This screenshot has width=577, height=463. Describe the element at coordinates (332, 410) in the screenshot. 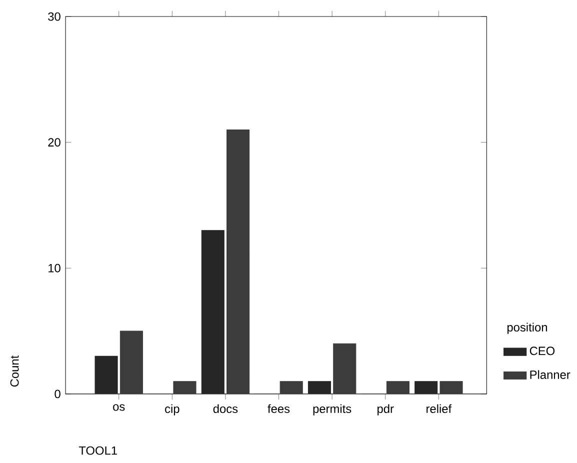

I see `x-tick-label: permits` at that location.